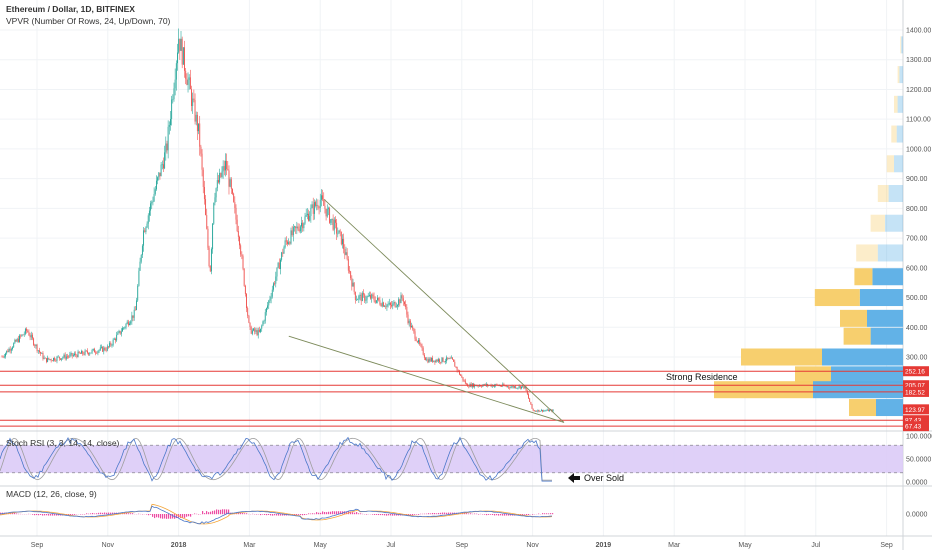 The image size is (932, 550). I want to click on macd-tick-label: 0.0000, so click(917, 515).